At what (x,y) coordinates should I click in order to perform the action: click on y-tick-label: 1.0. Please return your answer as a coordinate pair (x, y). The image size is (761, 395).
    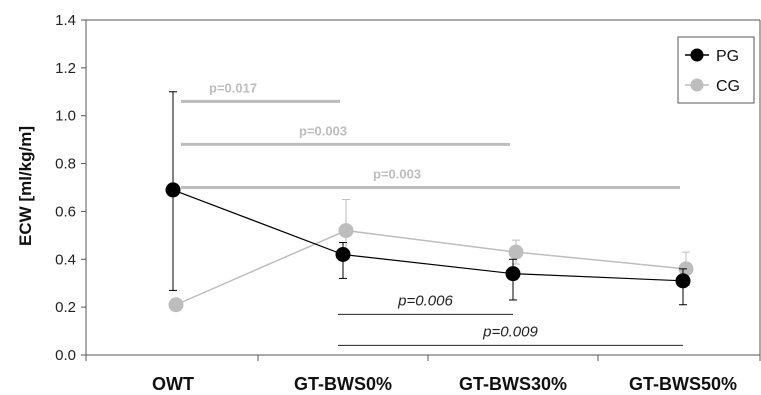
    Looking at the image, I should click on (65, 116).